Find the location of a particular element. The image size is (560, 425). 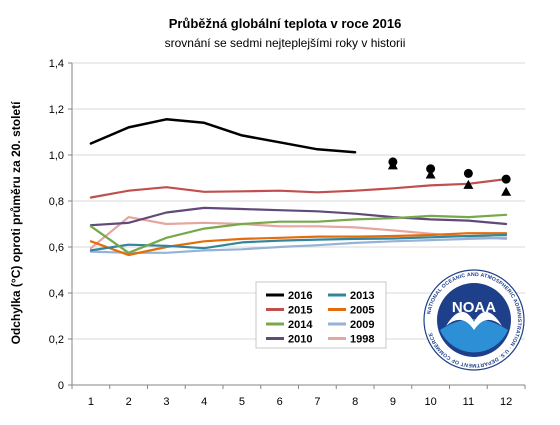

series-line-2016 is located at coordinates (223, 136).